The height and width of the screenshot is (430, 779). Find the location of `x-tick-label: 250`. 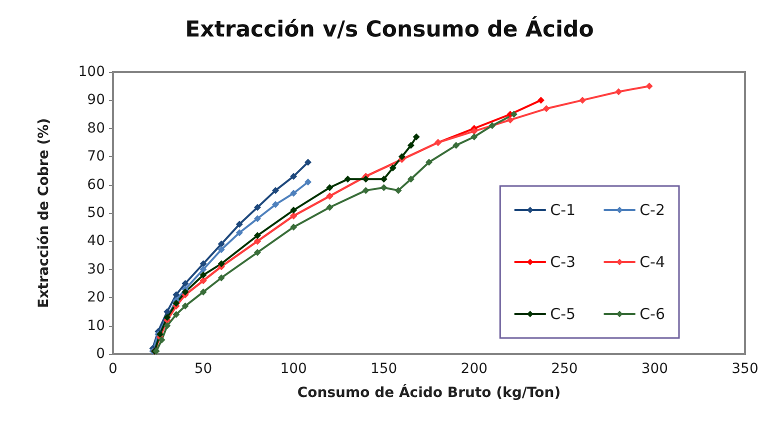

x-tick-label: 250 is located at coordinates (564, 369).